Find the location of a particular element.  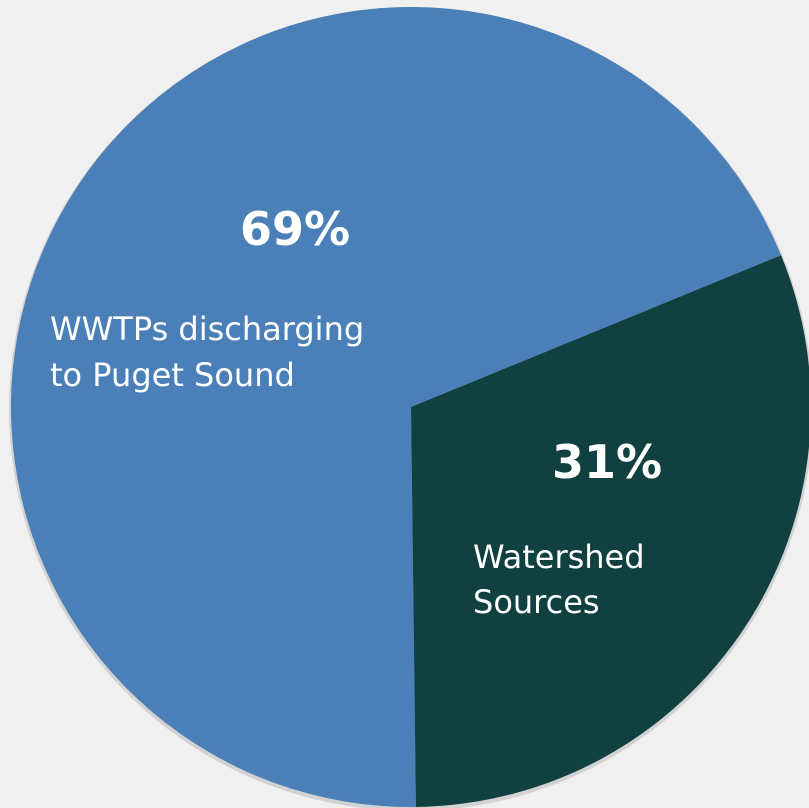

slice-category-line: Sources is located at coordinates (536, 602).